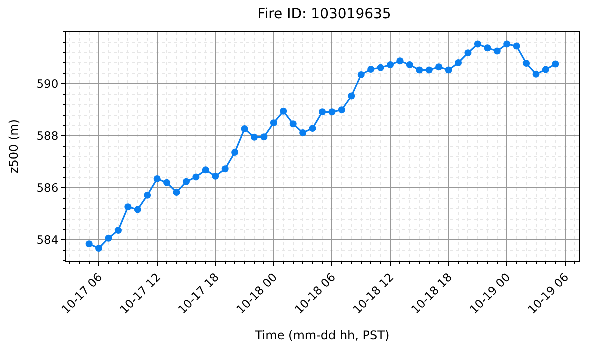 The image size is (590, 350). What do you see at coordinates (47, 84) in the screenshot?
I see `y-tick-label: 590` at bounding box center [47, 84].